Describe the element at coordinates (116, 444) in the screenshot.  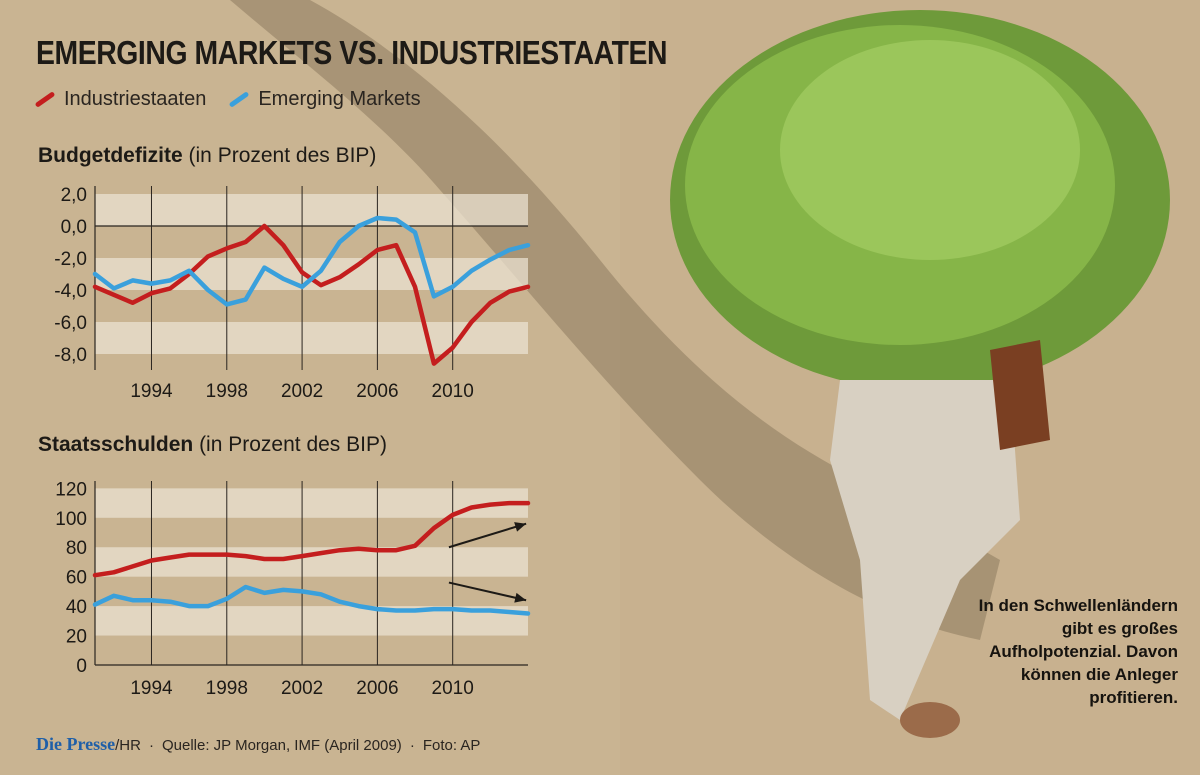
I see `debt-title-bold: Staatsschulden` at that location.